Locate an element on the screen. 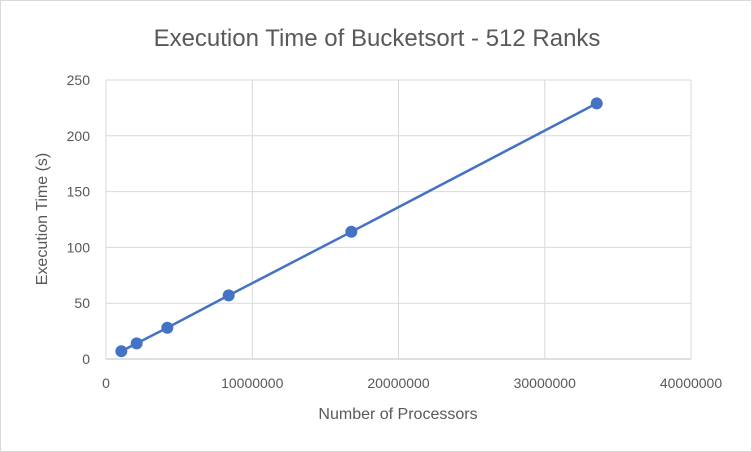  y-tick-label: 100 is located at coordinates (79, 247).